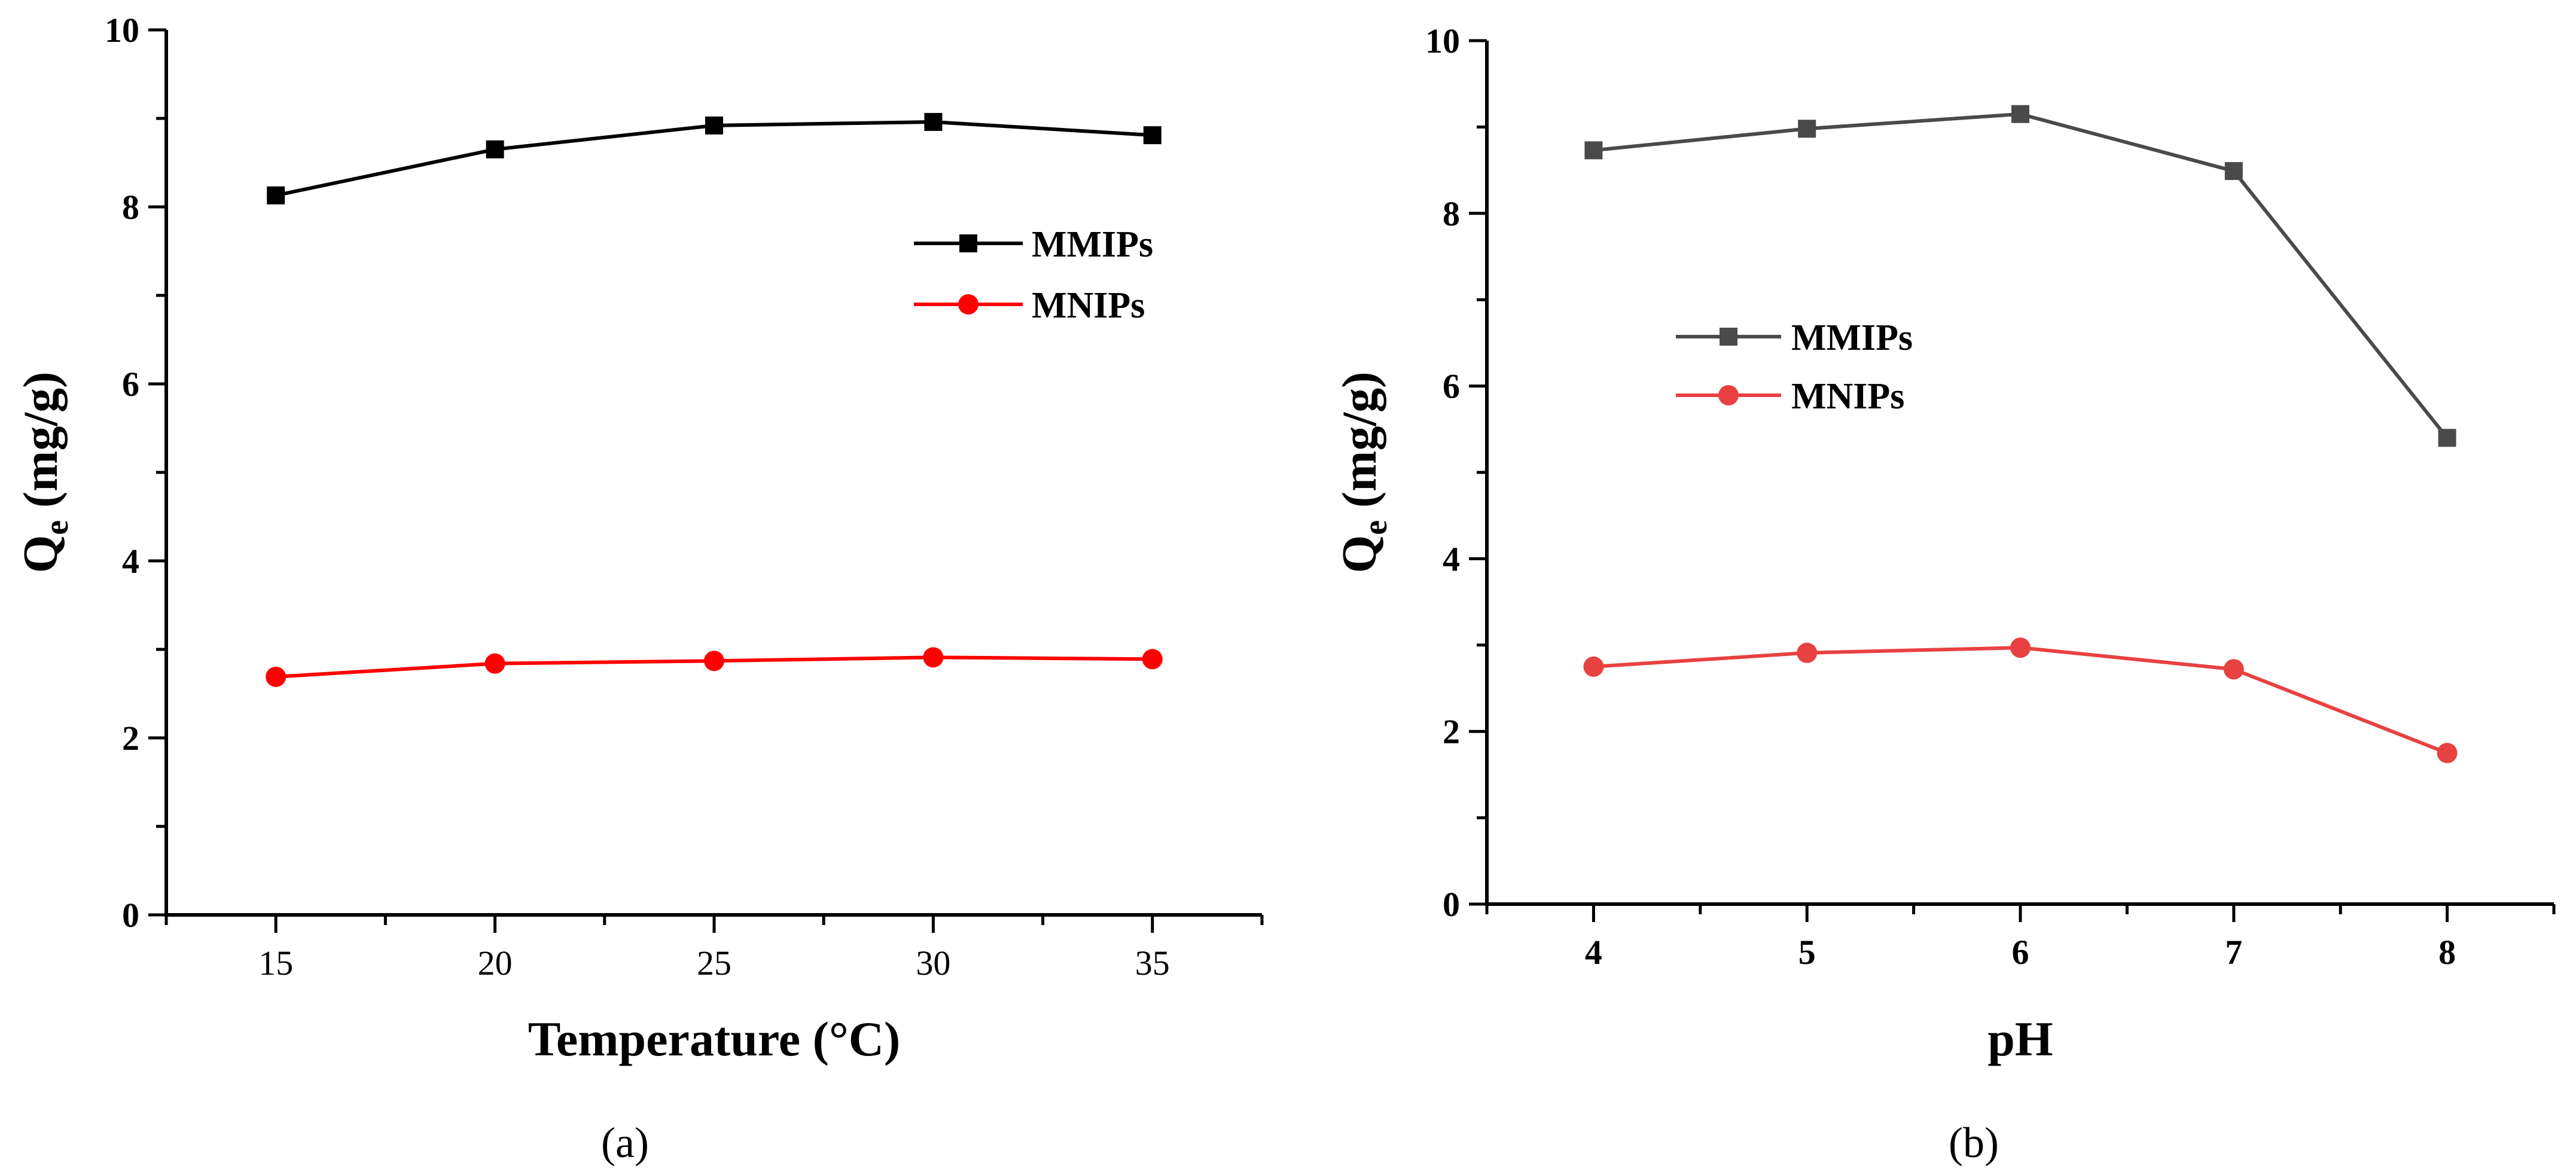 The width and height of the screenshot is (2576, 1172). Describe the element at coordinates (2020, 952) in the screenshot. I see `x-tick-label: 6` at that location.